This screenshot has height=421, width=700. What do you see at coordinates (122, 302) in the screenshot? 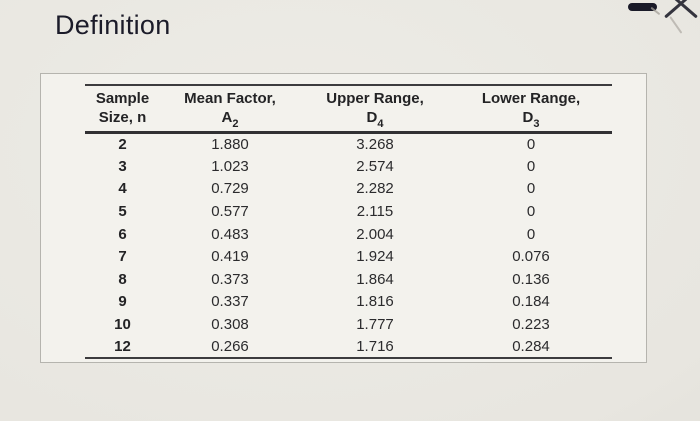
I see `table-cell-n: 9` at bounding box center [122, 302].